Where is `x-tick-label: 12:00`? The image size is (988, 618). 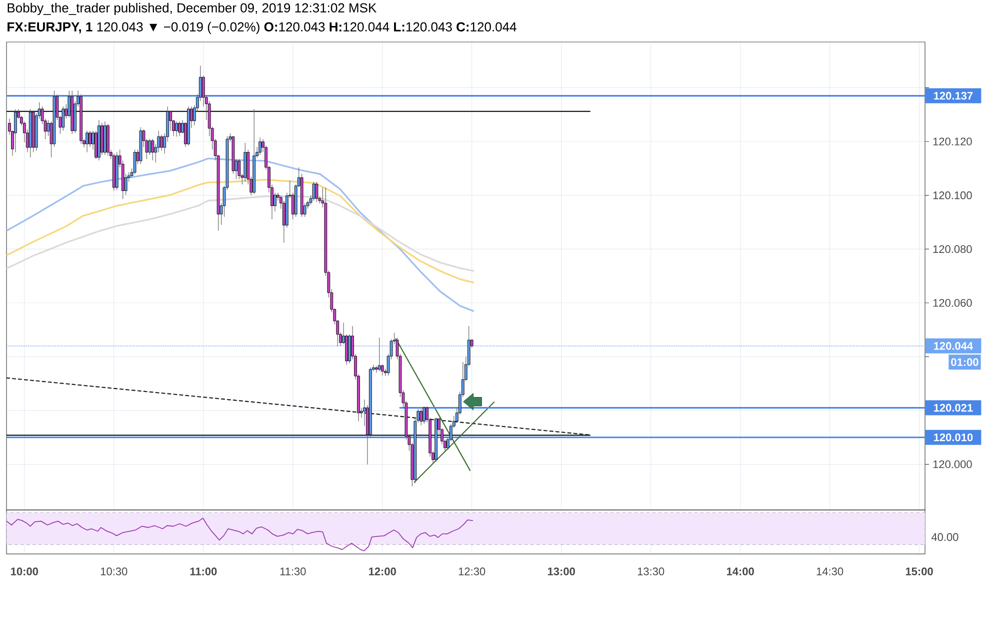
x-tick-label: 12:00 is located at coordinates (382, 572).